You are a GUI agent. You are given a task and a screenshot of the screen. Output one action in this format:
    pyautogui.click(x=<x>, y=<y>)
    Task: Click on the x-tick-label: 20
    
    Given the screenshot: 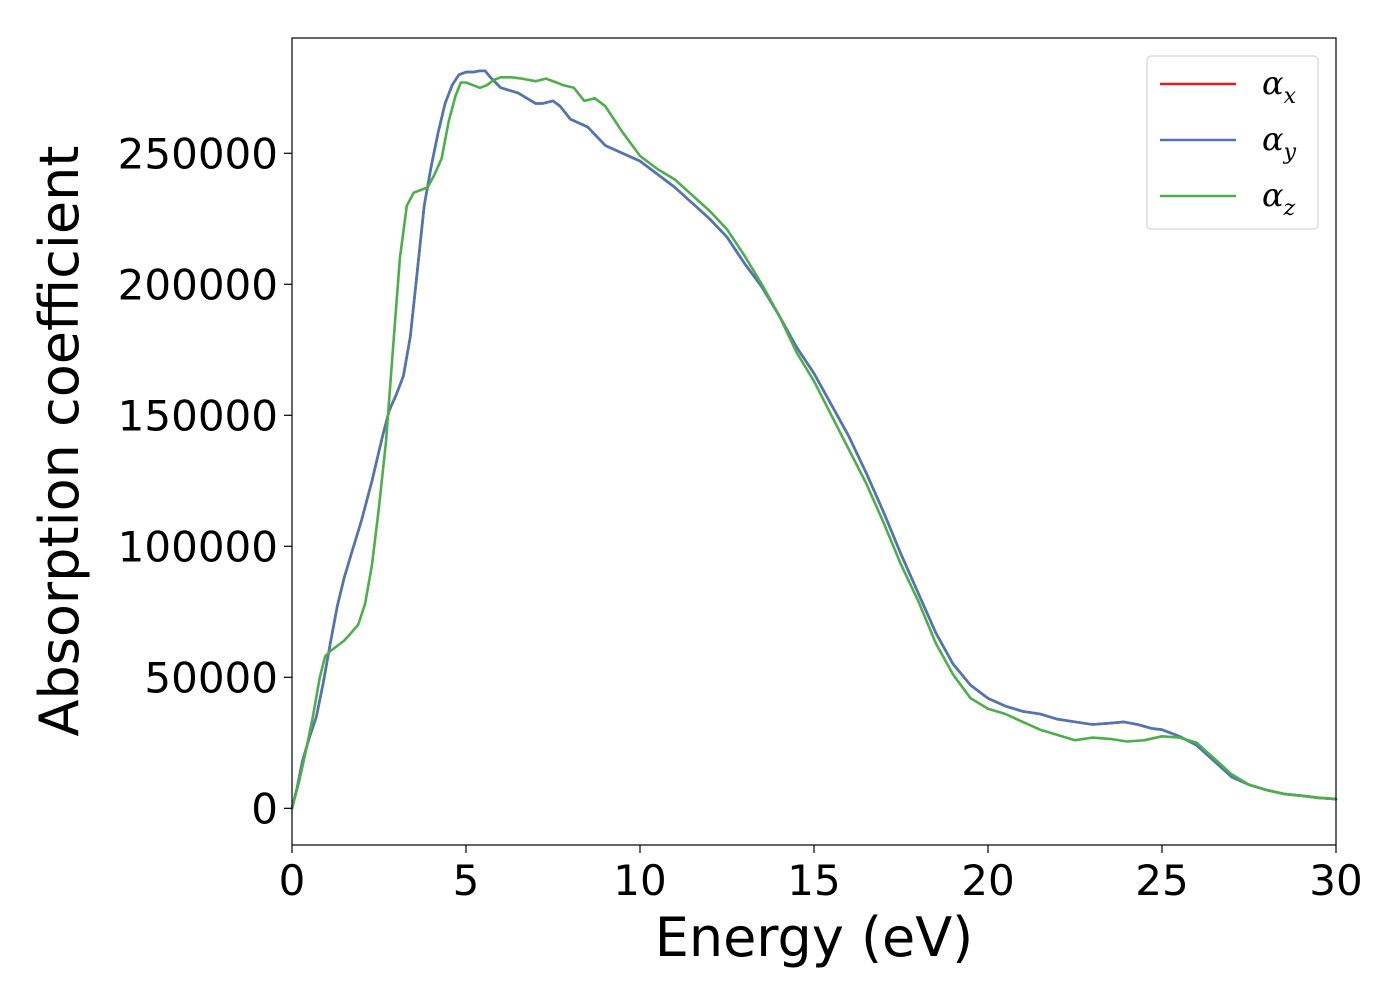 What is the action you would take?
    pyautogui.click(x=987, y=880)
    